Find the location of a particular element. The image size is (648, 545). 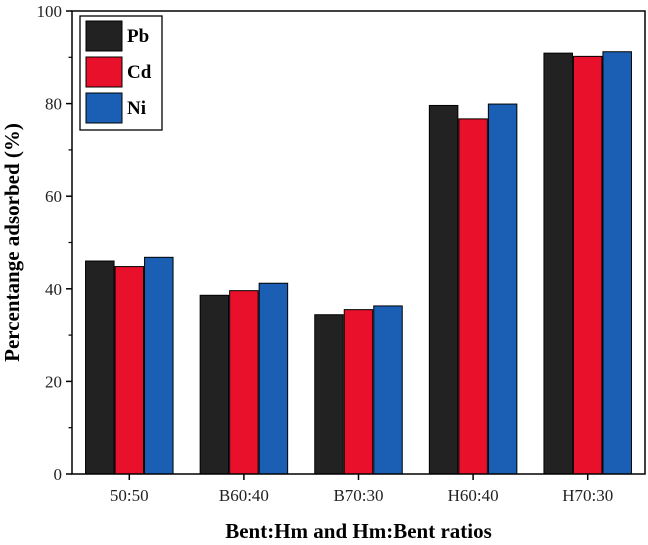

x-axis-title: Bent:Hm and Hm:Bent ratios is located at coordinates (358, 531).